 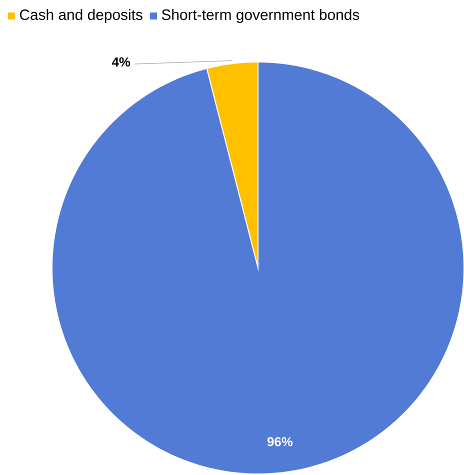 What do you see at coordinates (260, 16) in the screenshot?
I see `legend-label: Short-term government bonds` at bounding box center [260, 16].